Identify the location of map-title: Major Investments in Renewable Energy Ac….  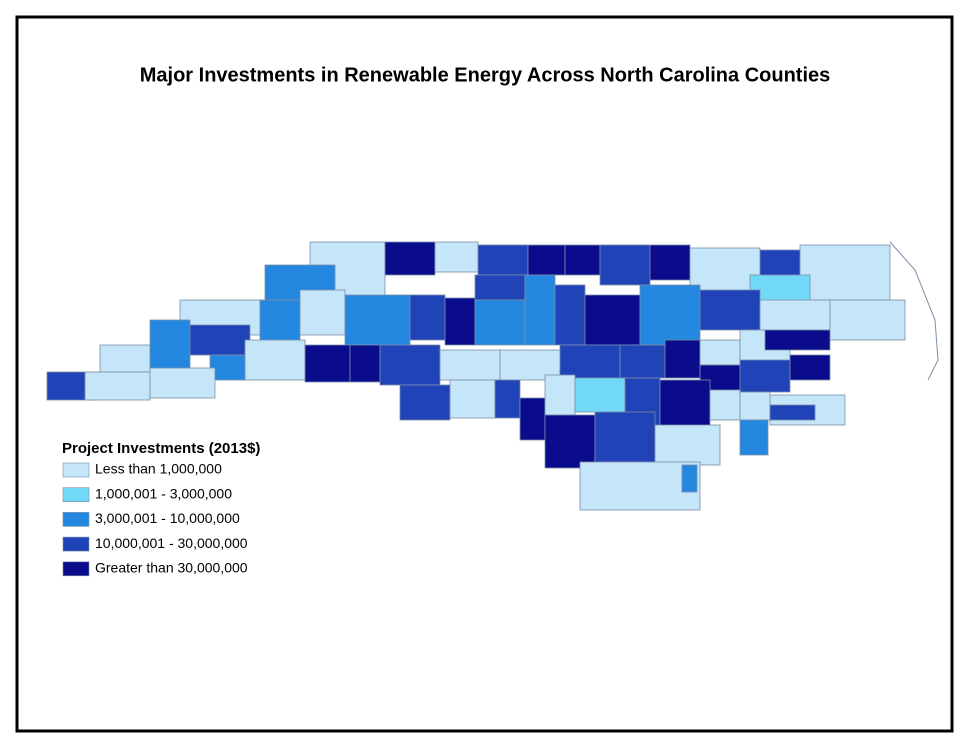
(485, 75).